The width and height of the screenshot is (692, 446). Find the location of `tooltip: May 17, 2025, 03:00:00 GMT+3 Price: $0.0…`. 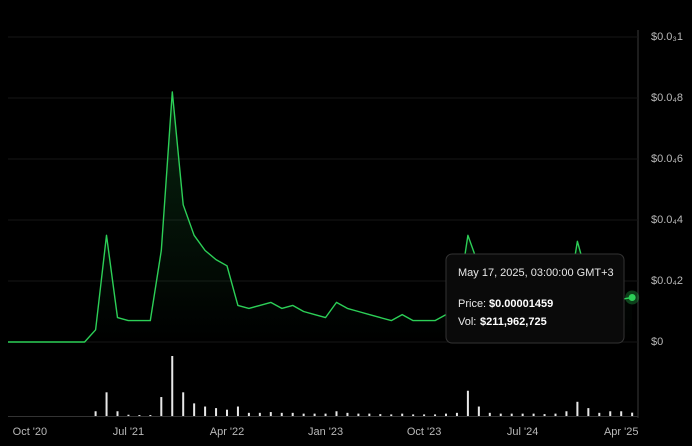

tooltip: May 17, 2025, 03:00:00 GMT+3 Price: $0.0… is located at coordinates (535, 298).